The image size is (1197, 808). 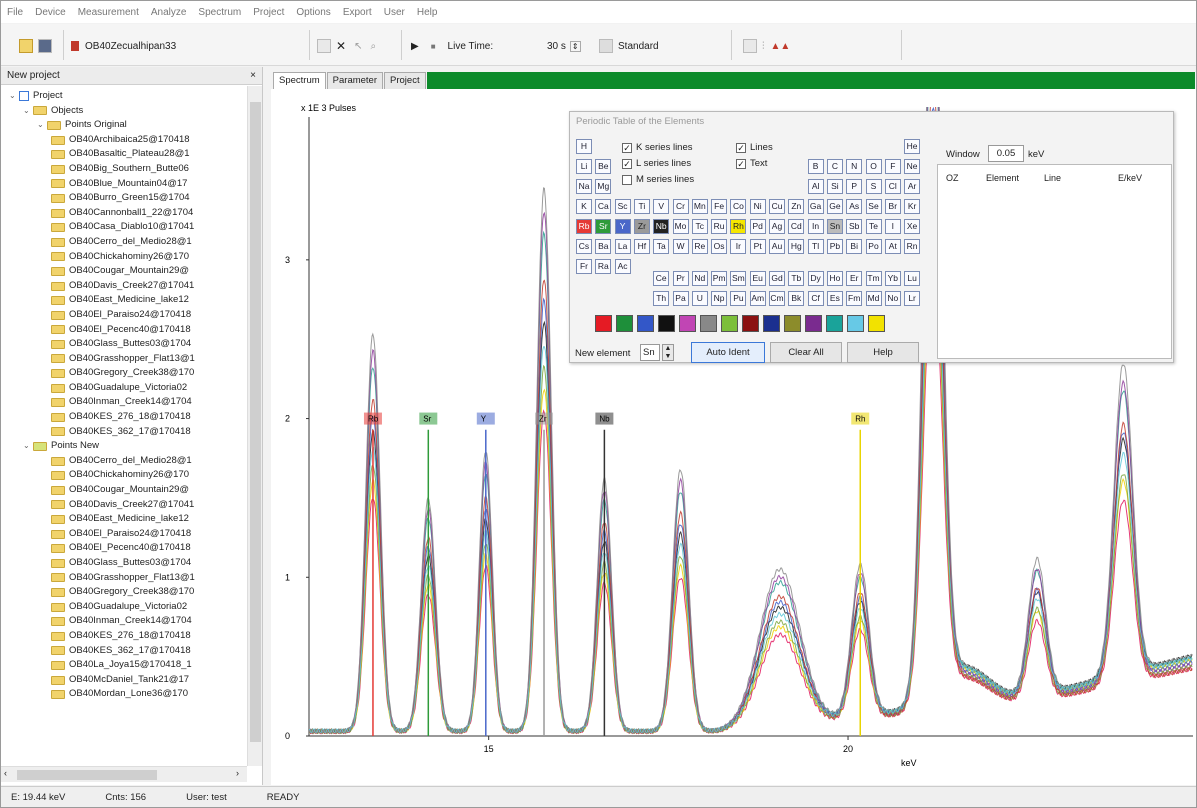 I want to click on element-lu: Lu, so click(x=912, y=278).